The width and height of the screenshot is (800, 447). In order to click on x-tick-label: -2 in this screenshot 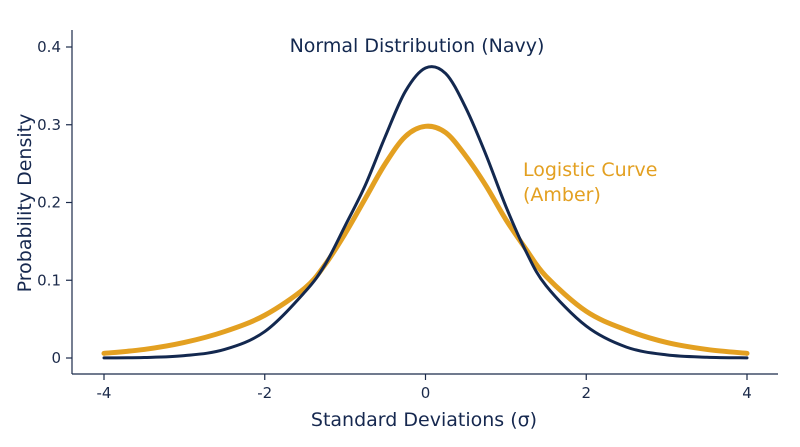, I will do `click(264, 393)`.